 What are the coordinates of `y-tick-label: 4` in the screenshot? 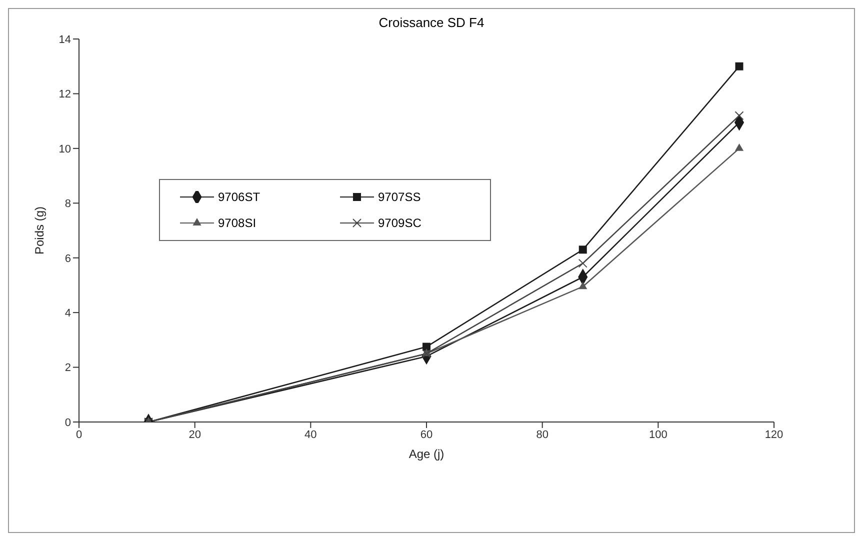 It's located at (67, 313).